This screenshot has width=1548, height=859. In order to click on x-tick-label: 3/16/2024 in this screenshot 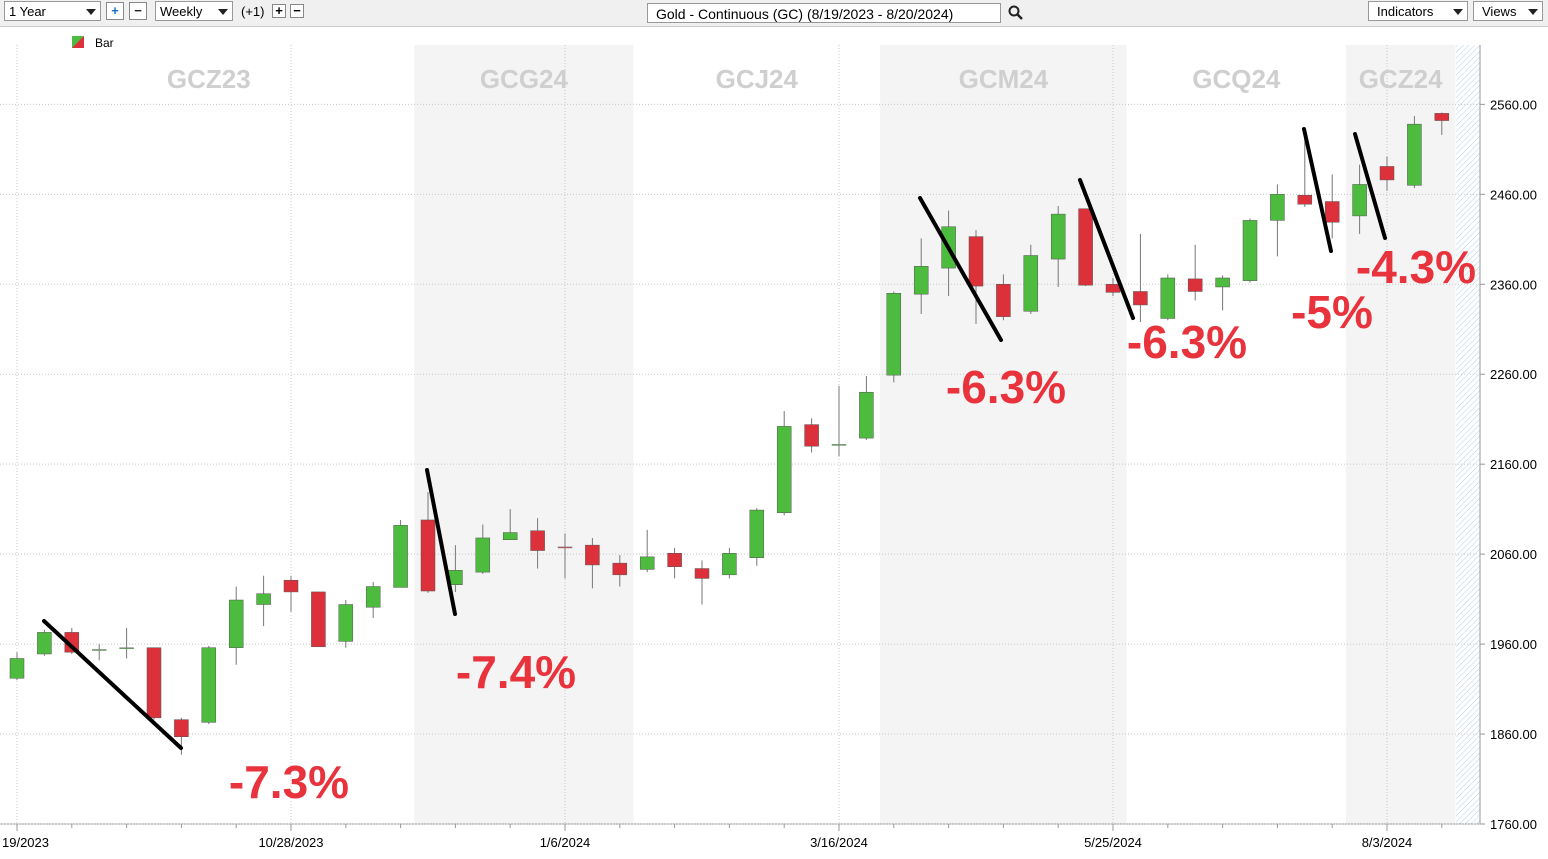, I will do `click(839, 842)`.